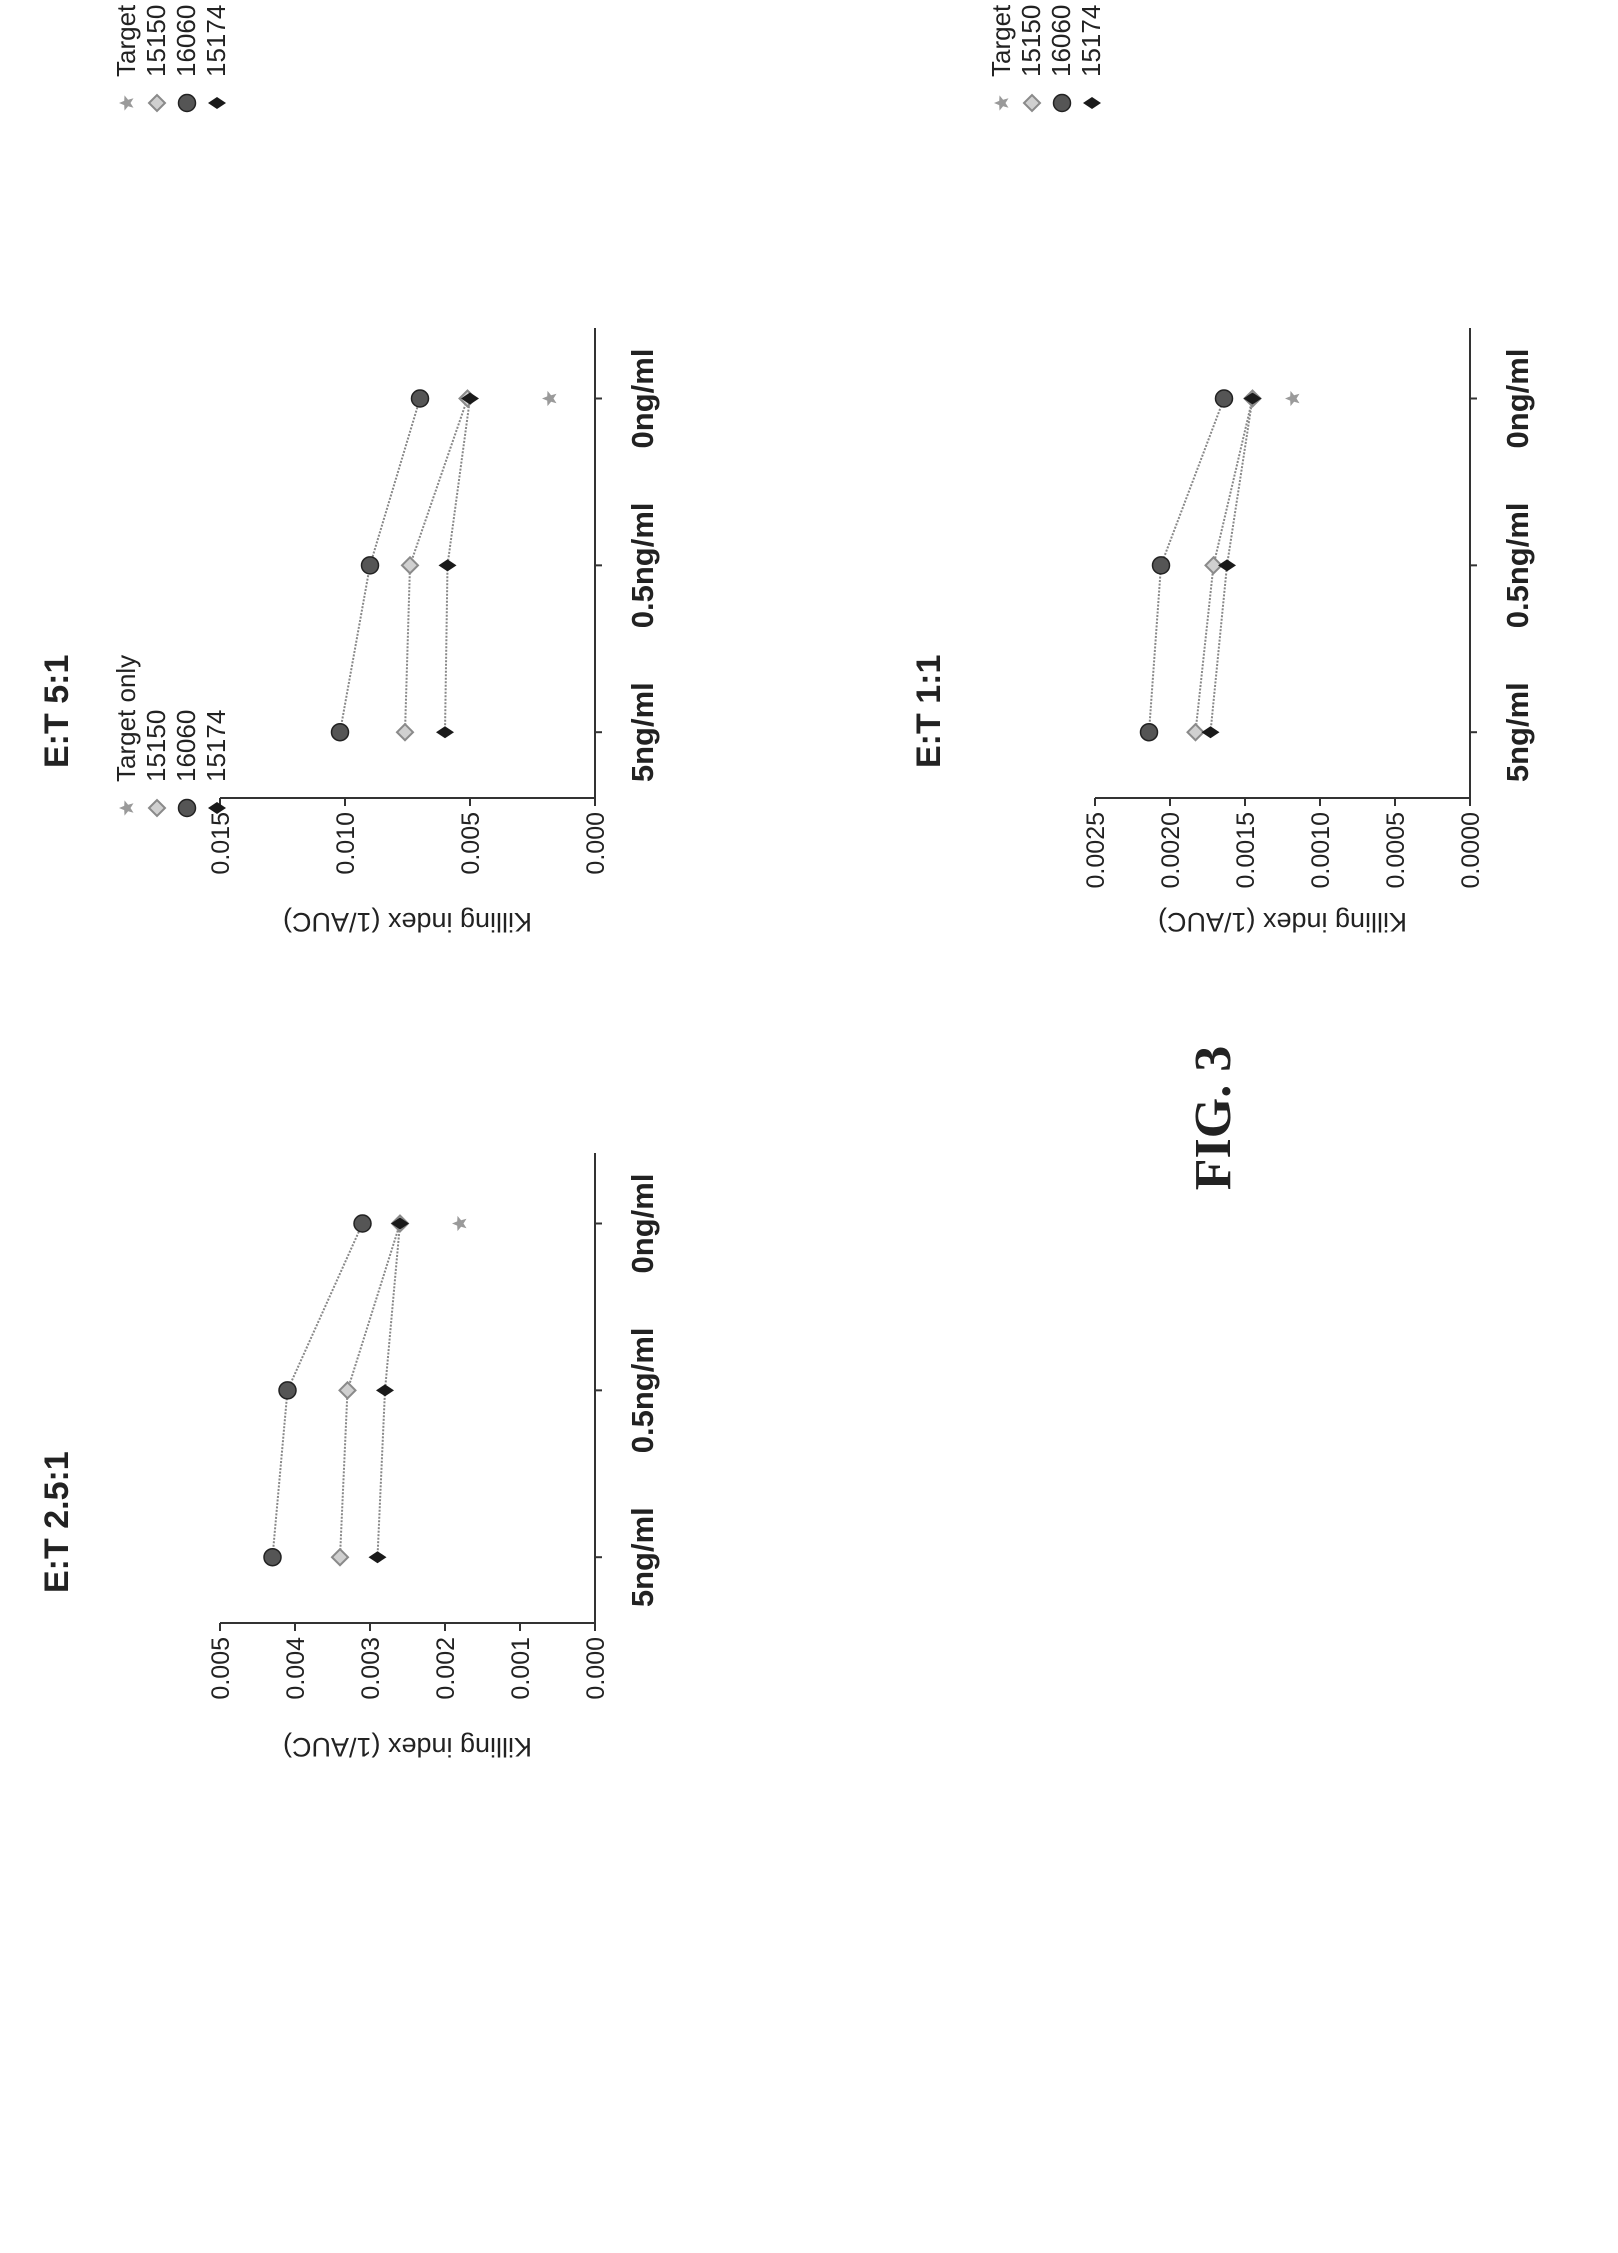 Image resolution: width=1618 pixels, height=2253 pixels. Describe the element at coordinates (57, 711) in the screenshot. I see `chart-title: E:T 5:1` at that location.